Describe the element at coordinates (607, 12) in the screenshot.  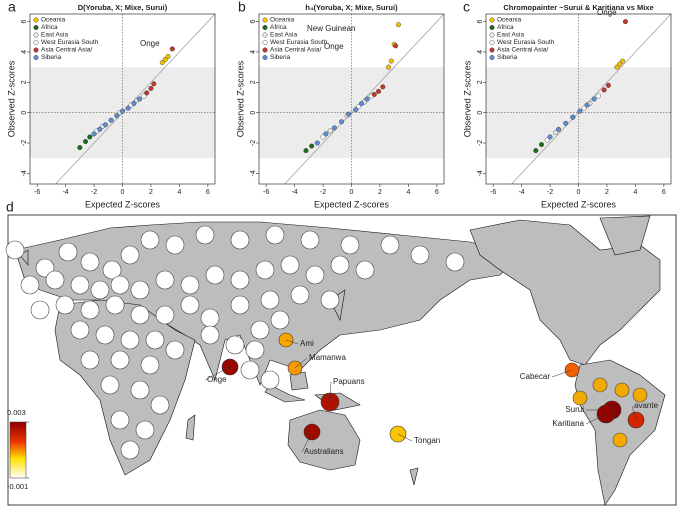
I see `annotation: Onge` at that location.